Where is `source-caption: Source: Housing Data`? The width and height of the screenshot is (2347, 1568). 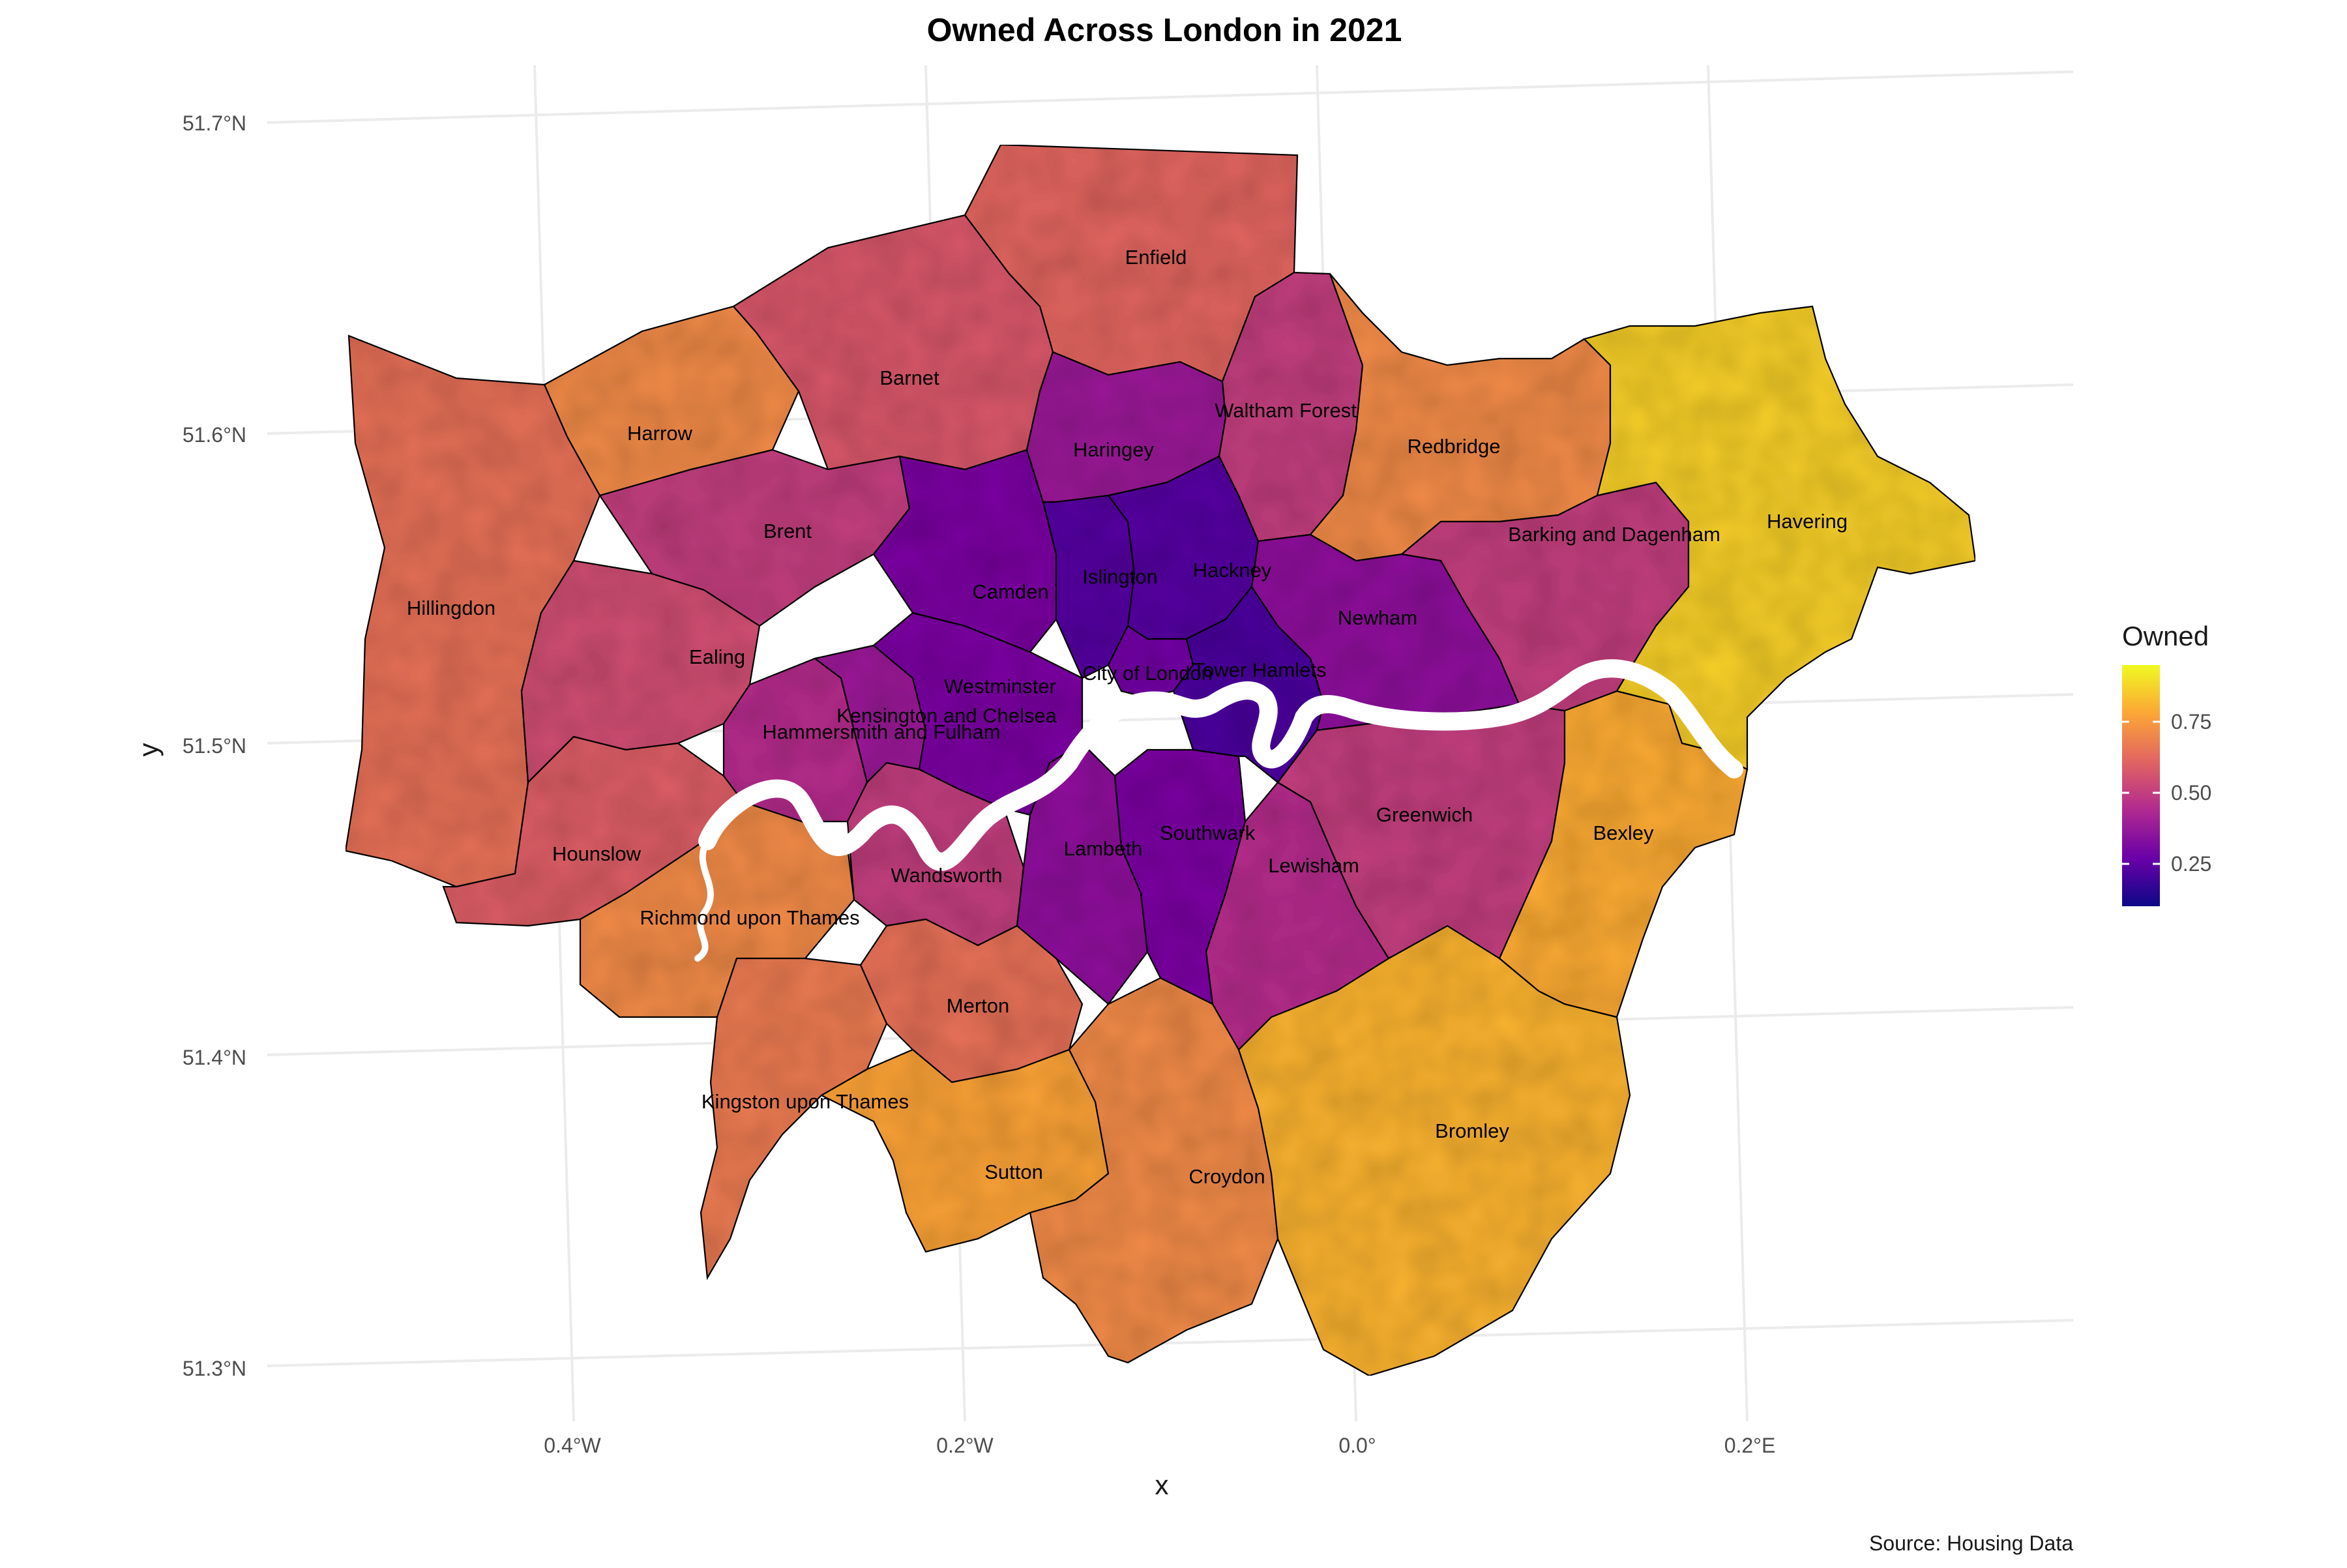
source-caption: Source: Housing Data is located at coordinates (1971, 1543).